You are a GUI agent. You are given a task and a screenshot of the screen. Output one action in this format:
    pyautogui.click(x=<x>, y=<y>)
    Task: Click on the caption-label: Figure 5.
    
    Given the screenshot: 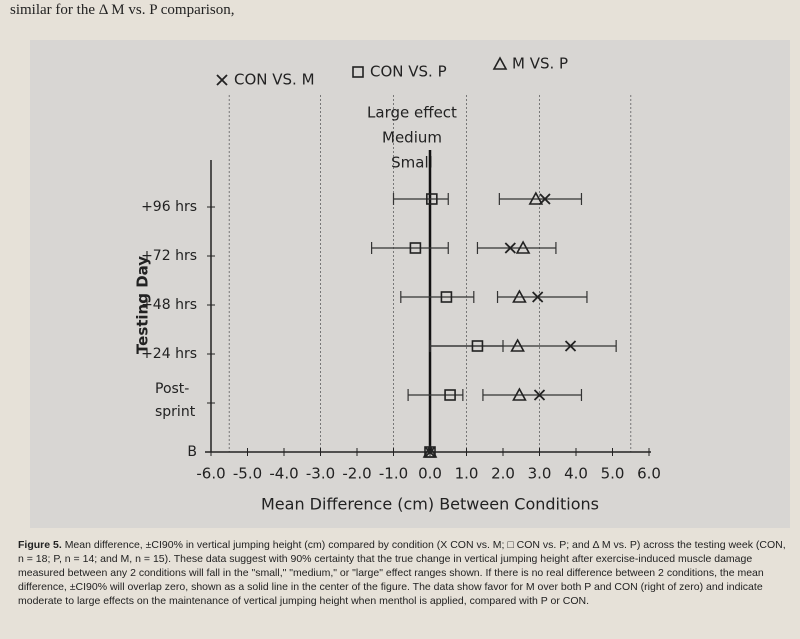 What is the action you would take?
    pyautogui.click(x=40, y=545)
    